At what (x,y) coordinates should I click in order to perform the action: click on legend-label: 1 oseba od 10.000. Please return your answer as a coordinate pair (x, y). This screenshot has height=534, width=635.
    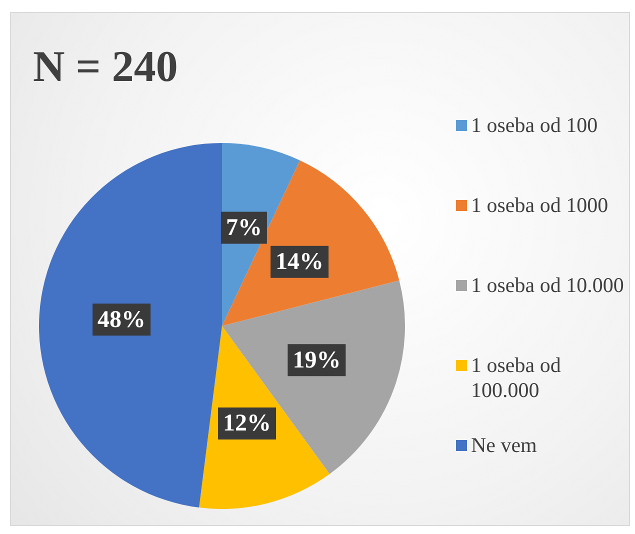
    Looking at the image, I should click on (547, 285).